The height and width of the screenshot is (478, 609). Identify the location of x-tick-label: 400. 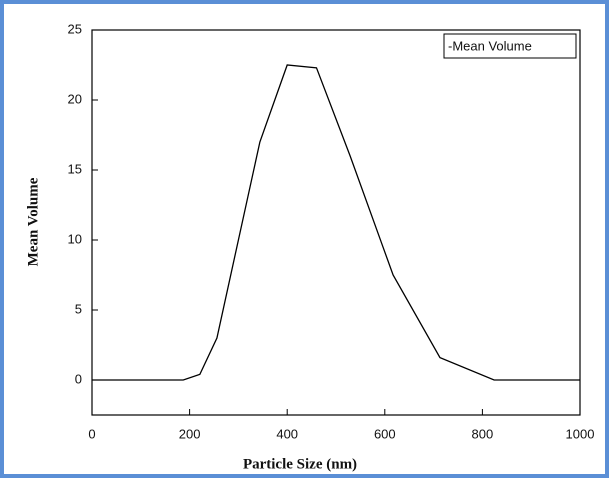
(287, 433).